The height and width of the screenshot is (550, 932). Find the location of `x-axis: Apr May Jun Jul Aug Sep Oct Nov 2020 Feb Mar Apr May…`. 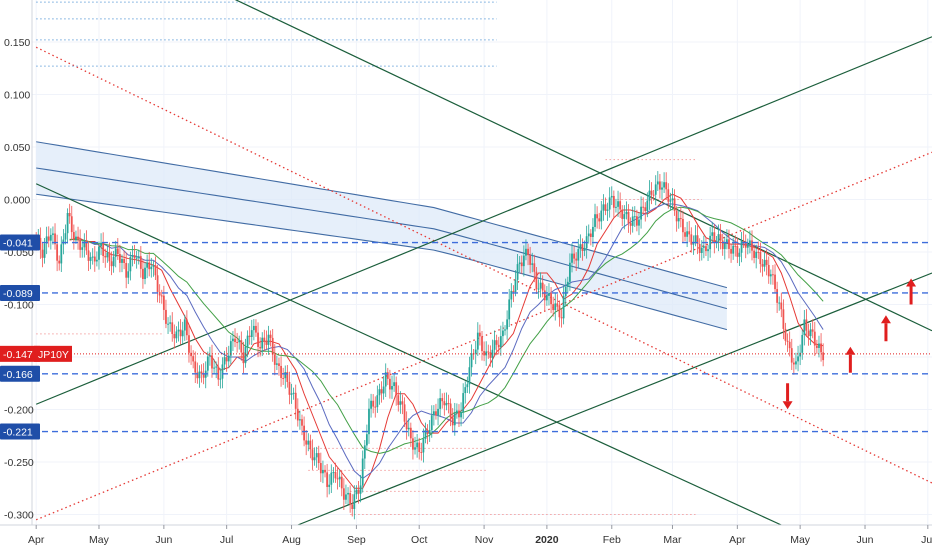

x-axis: Apr May Jun Jul Aug Sep Oct Nov 2020 Feb Mar Apr May… is located at coordinates (466, 537).